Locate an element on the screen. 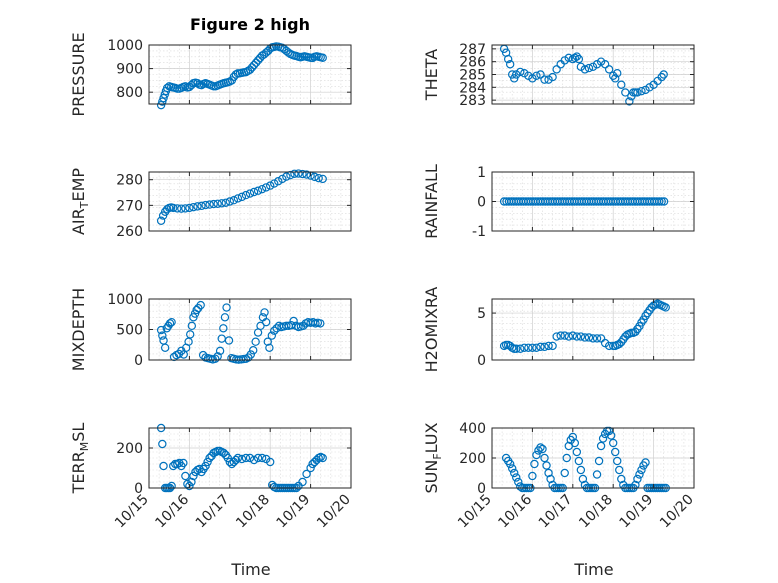  y-axis-label: RAINFALL is located at coordinates (431, 201).